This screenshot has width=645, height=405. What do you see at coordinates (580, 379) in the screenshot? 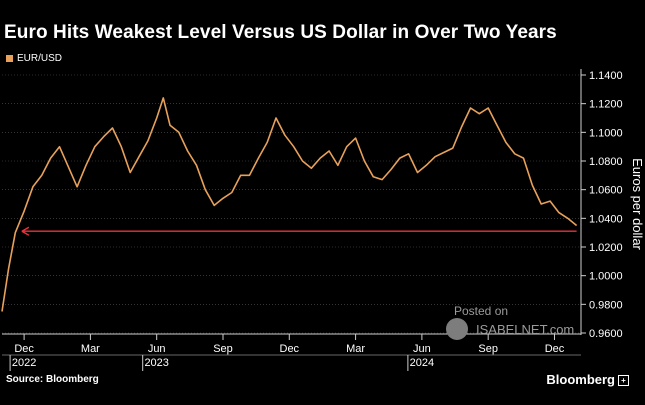
I see `brand-text: Bloomberg` at bounding box center [580, 379].